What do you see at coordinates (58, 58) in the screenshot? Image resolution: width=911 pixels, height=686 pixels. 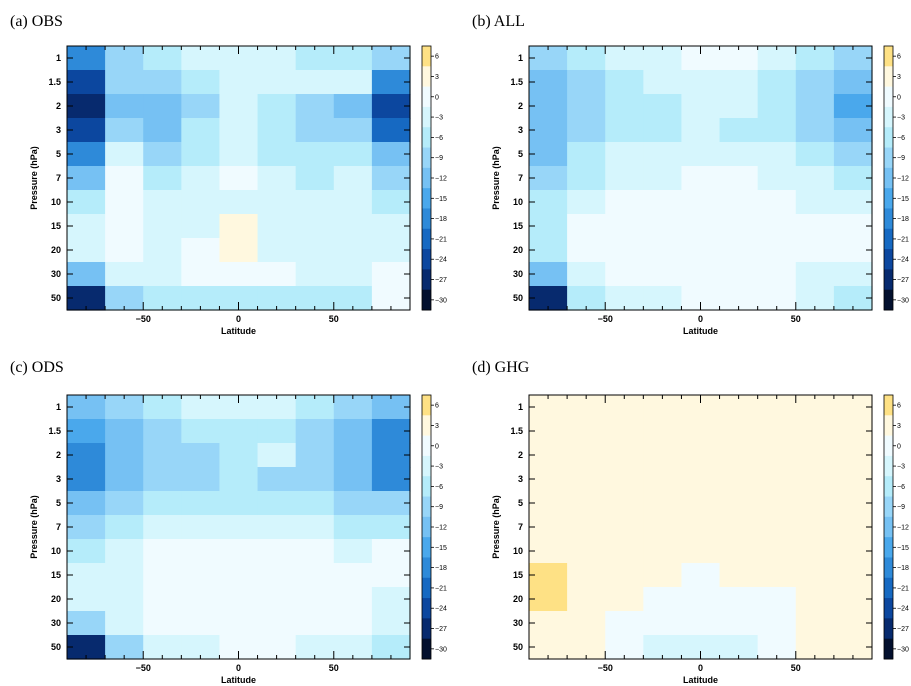 I see `y-tick-label: 1` at bounding box center [58, 58].